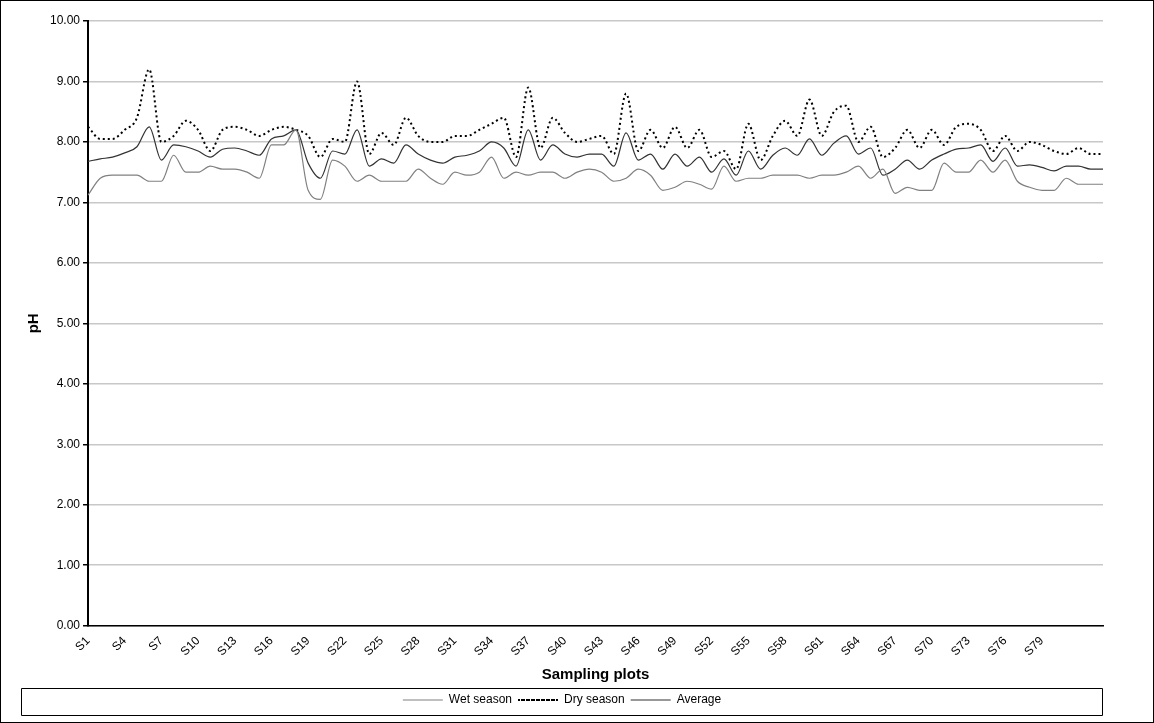  What do you see at coordinates (68, 80) in the screenshot?
I see `y-tick-label: 9.00` at bounding box center [68, 80].